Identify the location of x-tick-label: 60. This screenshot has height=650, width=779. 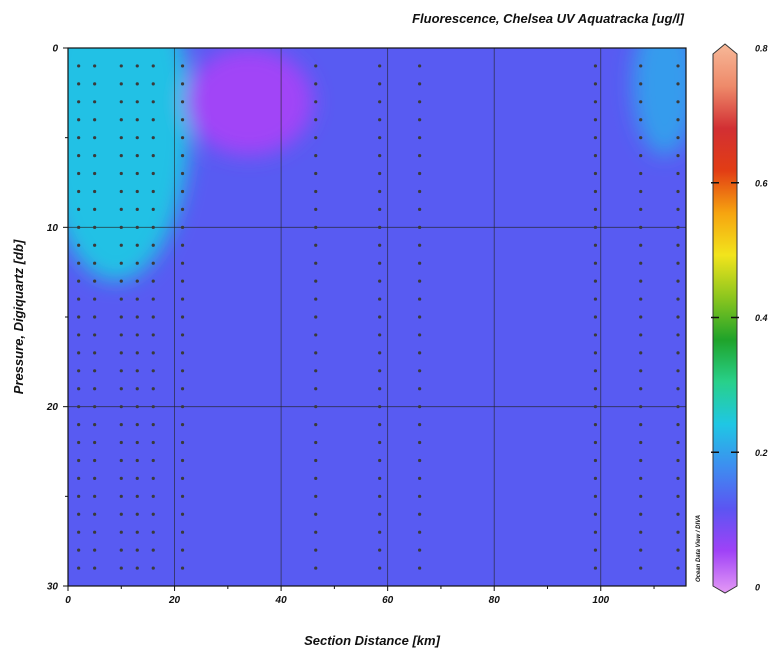
(388, 600).